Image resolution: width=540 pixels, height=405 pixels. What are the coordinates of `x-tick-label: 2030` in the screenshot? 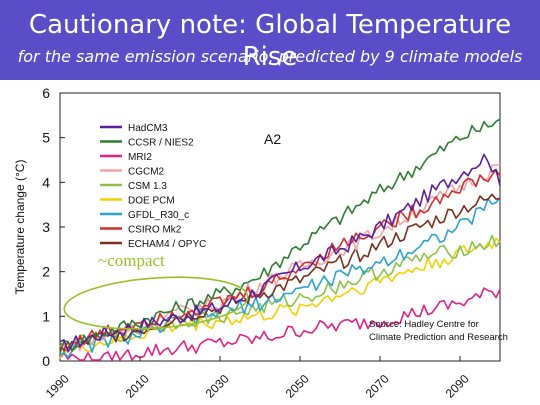 It's located at (217, 386).